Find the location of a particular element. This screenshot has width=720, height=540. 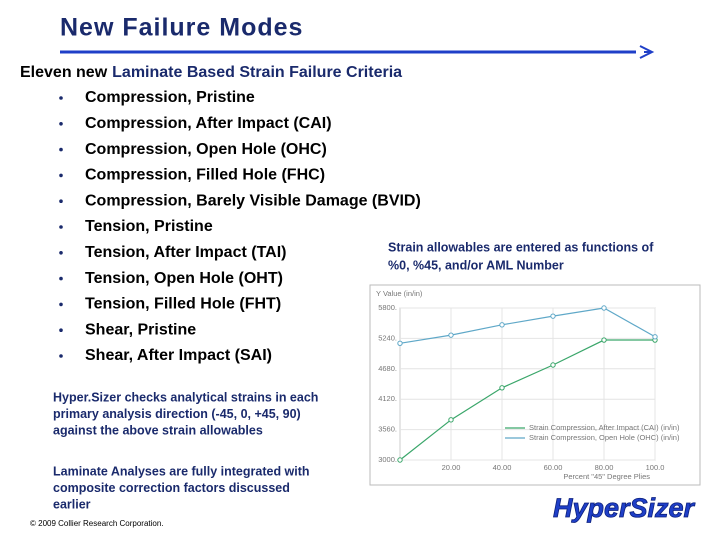

intro-highlight: Laminate Based Strain Failure Criteria is located at coordinates (257, 72).